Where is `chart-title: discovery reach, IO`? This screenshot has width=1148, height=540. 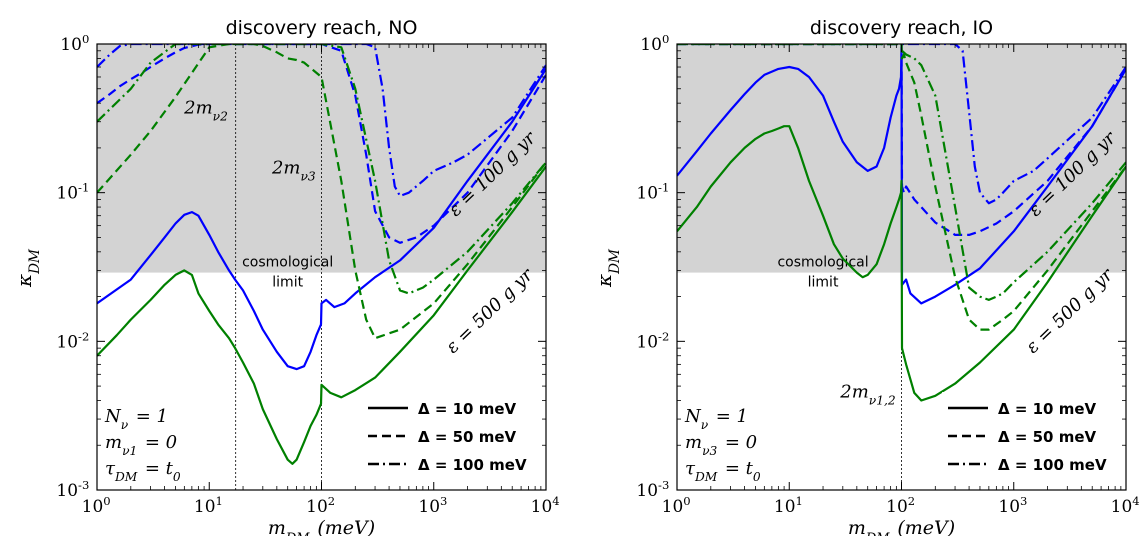
chart-title: discovery reach, IO is located at coordinates (901, 28).